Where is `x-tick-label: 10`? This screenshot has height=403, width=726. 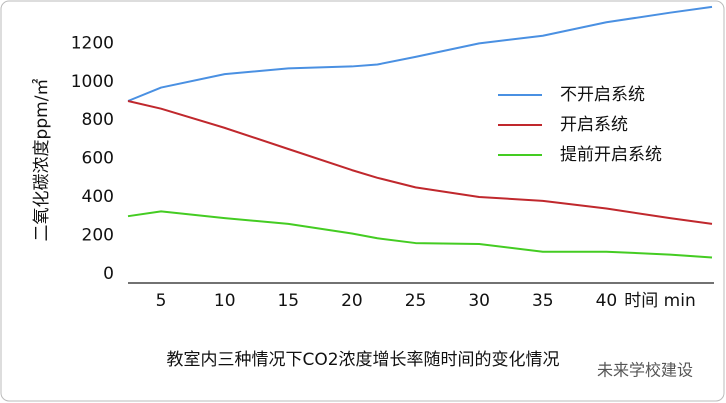
x-tick-label: 10 is located at coordinates (225, 301).